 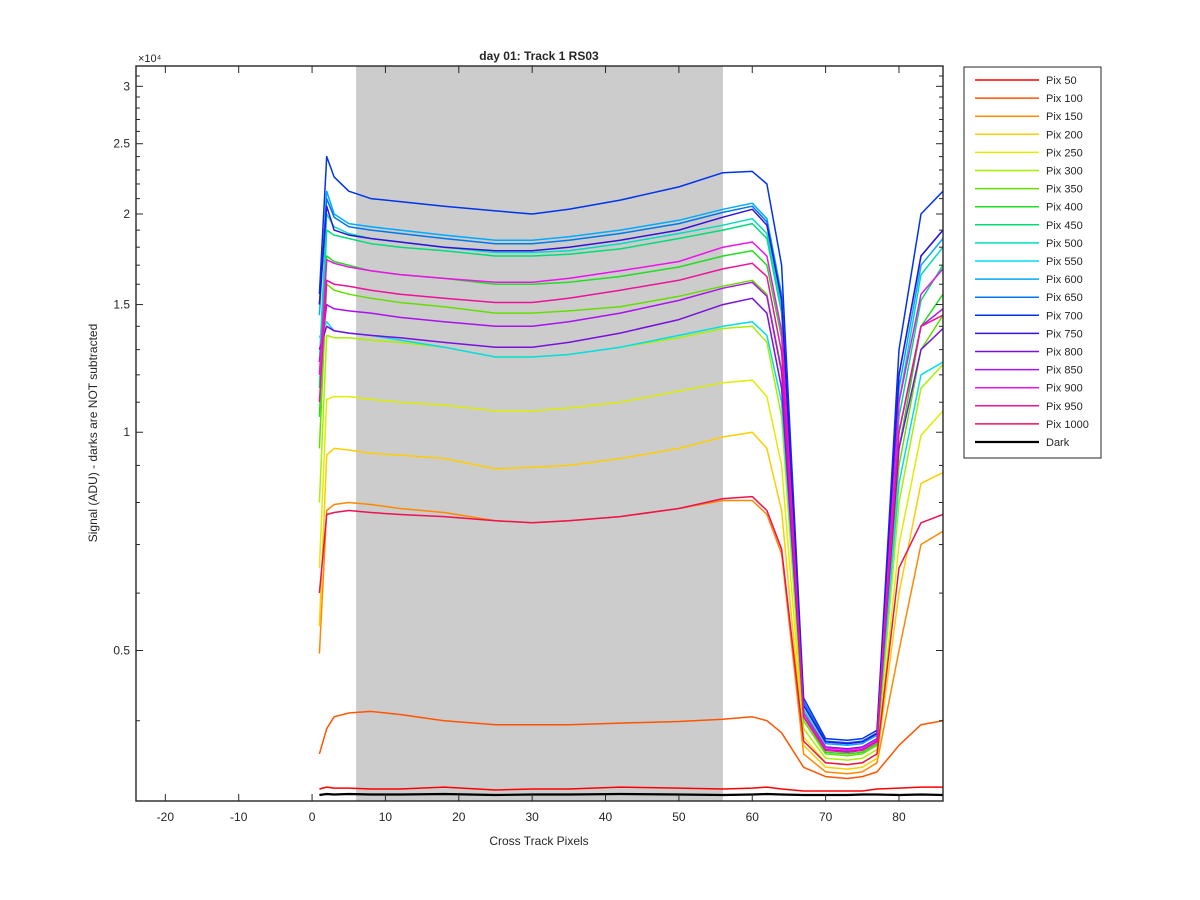 I want to click on legend-item: Pix 900, so click(x=1029, y=389).